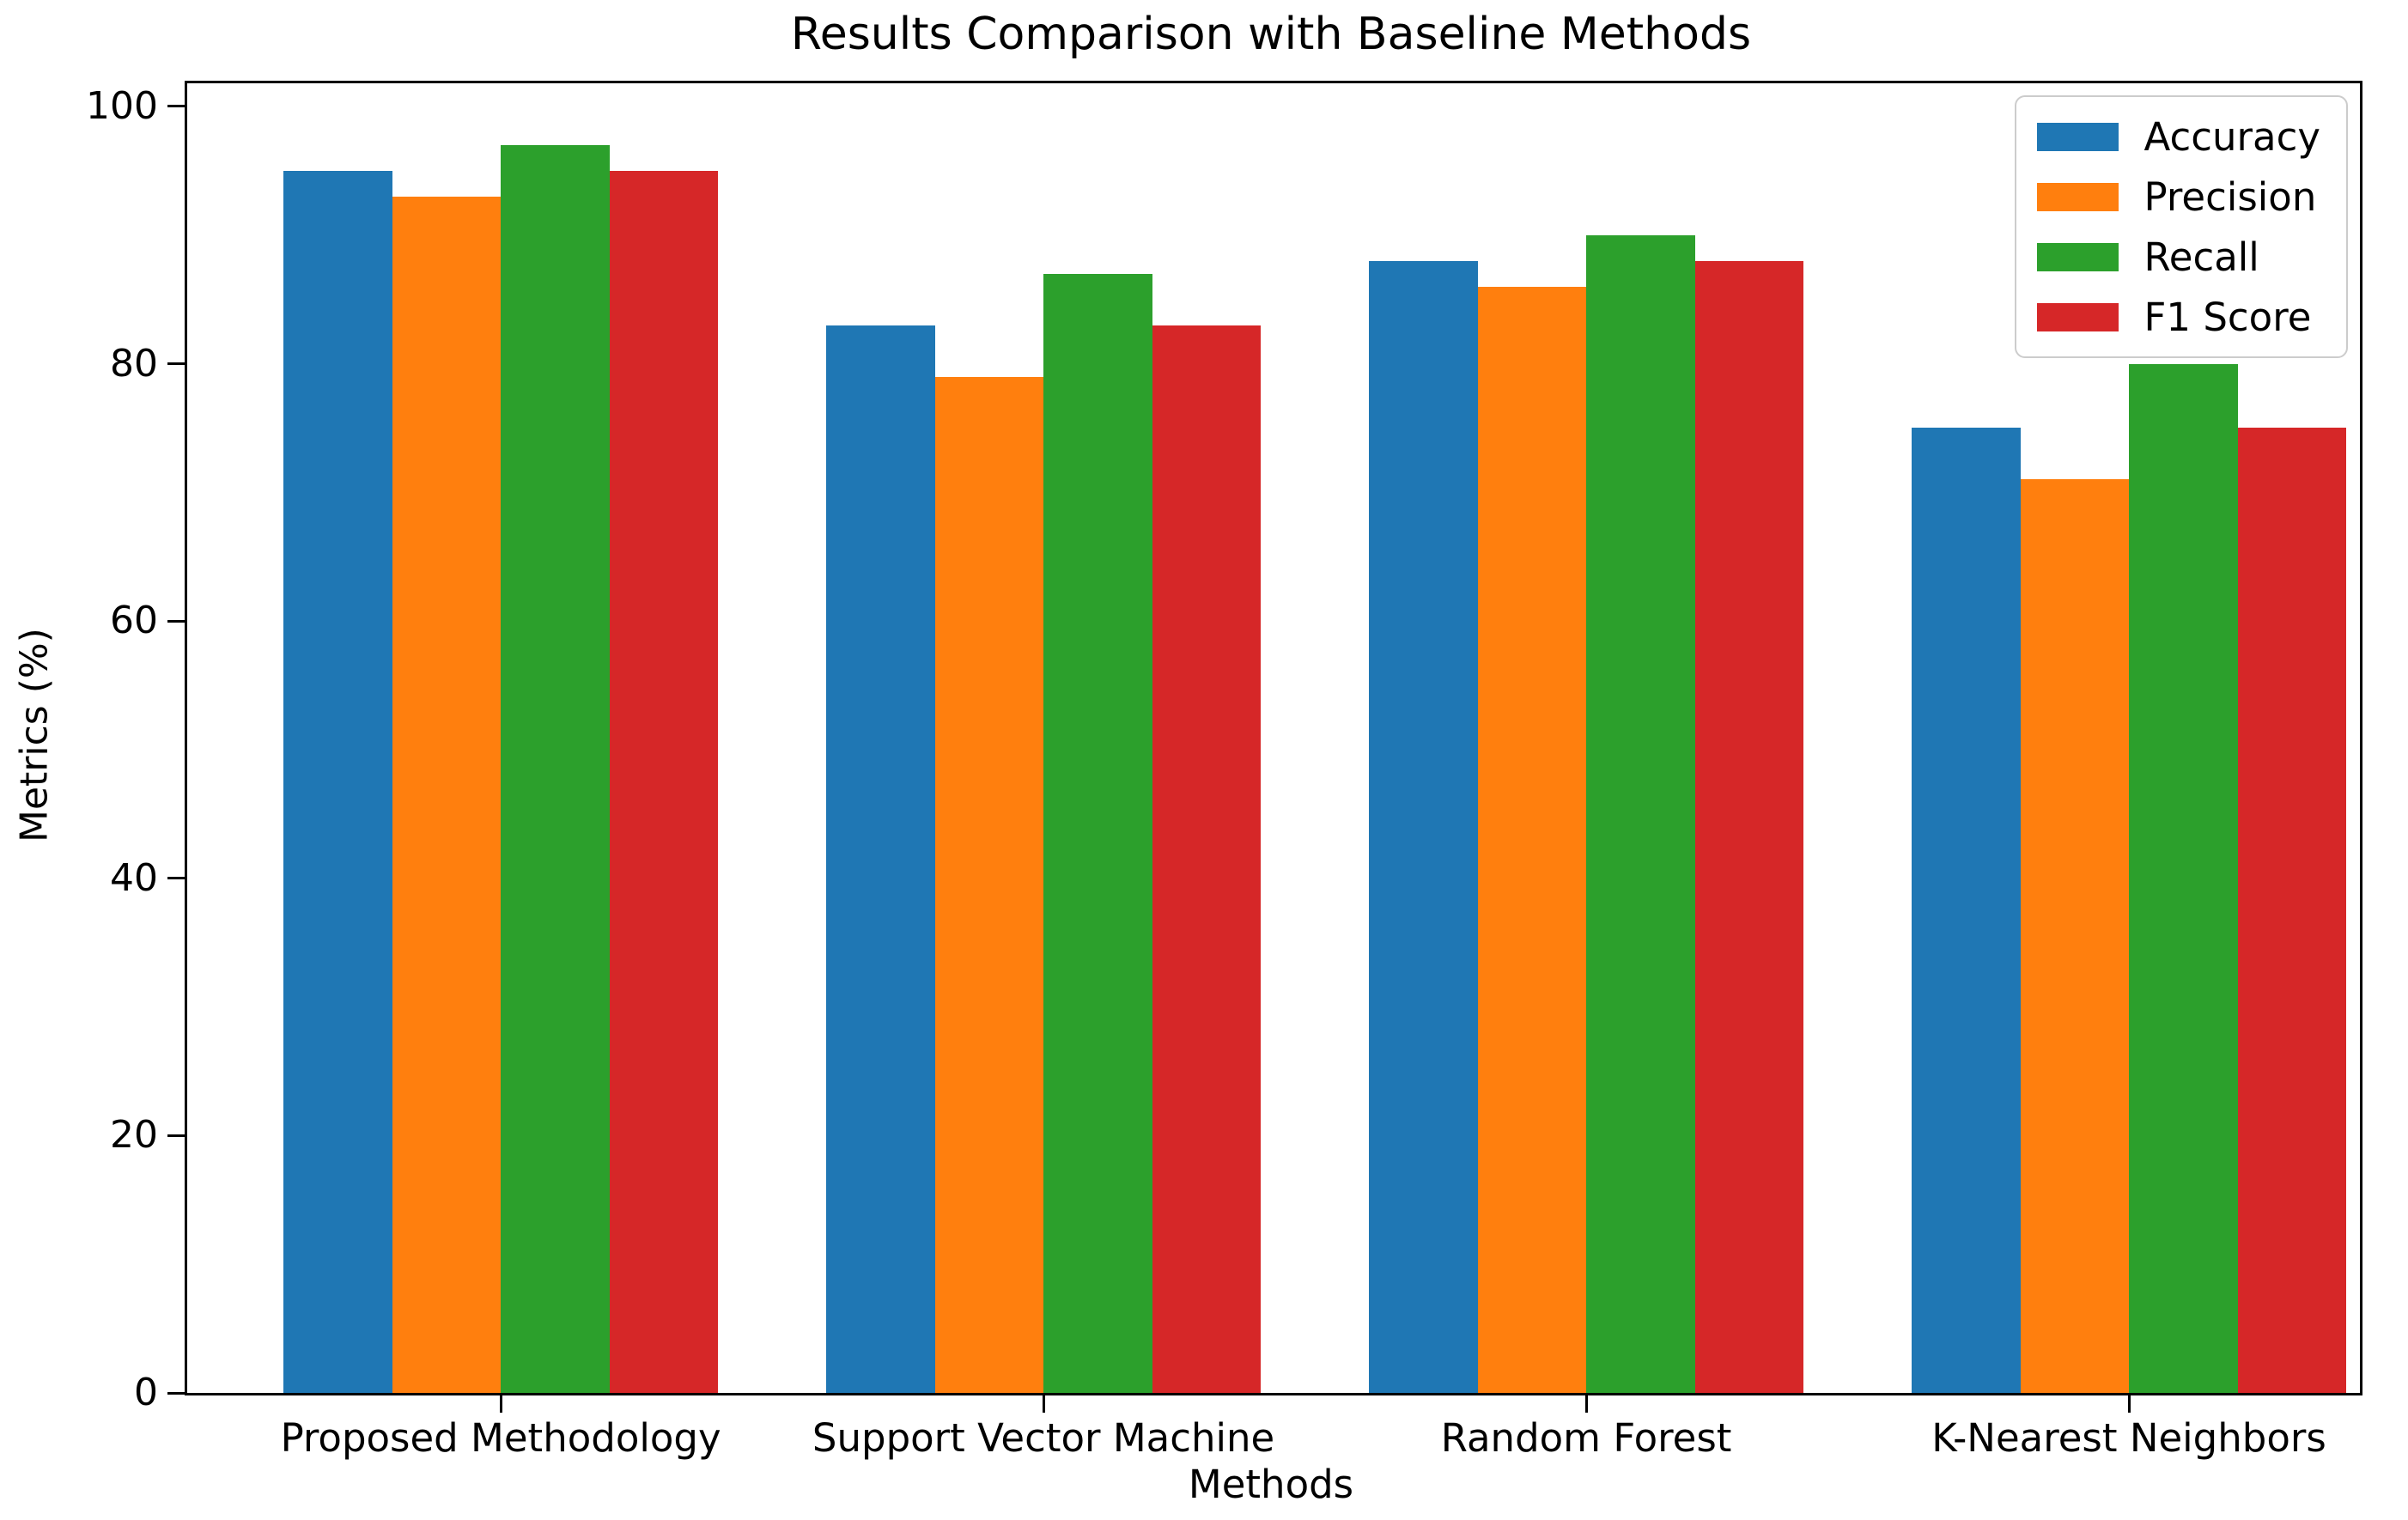 This screenshot has width=2408, height=1520. Describe the element at coordinates (989, 885) in the screenshot. I see `bar-precision-support-vector-machine` at that location.